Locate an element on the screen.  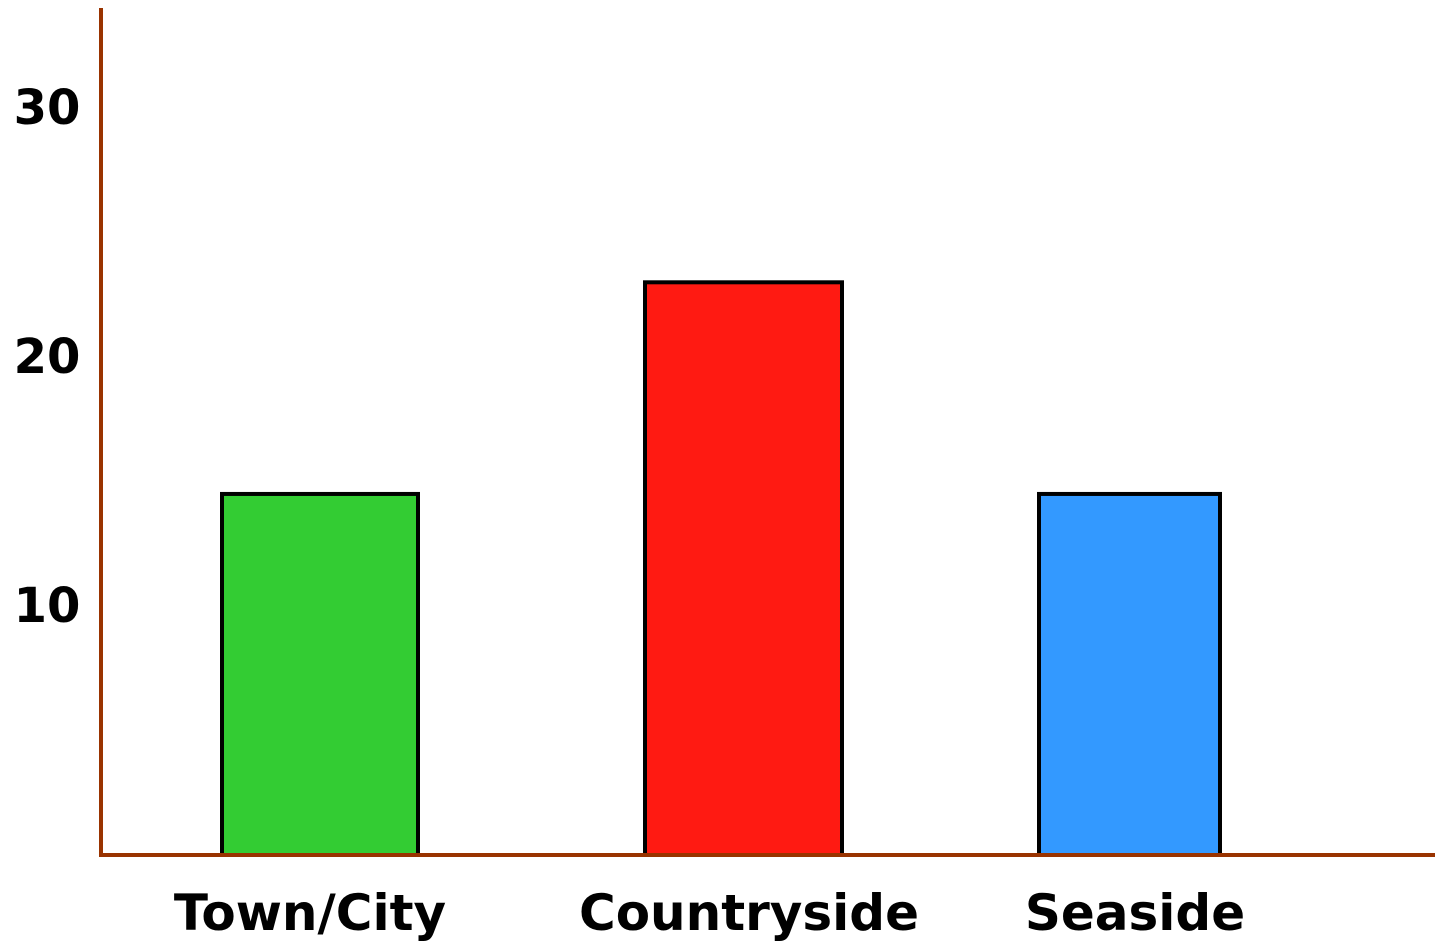
y-tick-label-20: 20 is located at coordinates (47, 357).